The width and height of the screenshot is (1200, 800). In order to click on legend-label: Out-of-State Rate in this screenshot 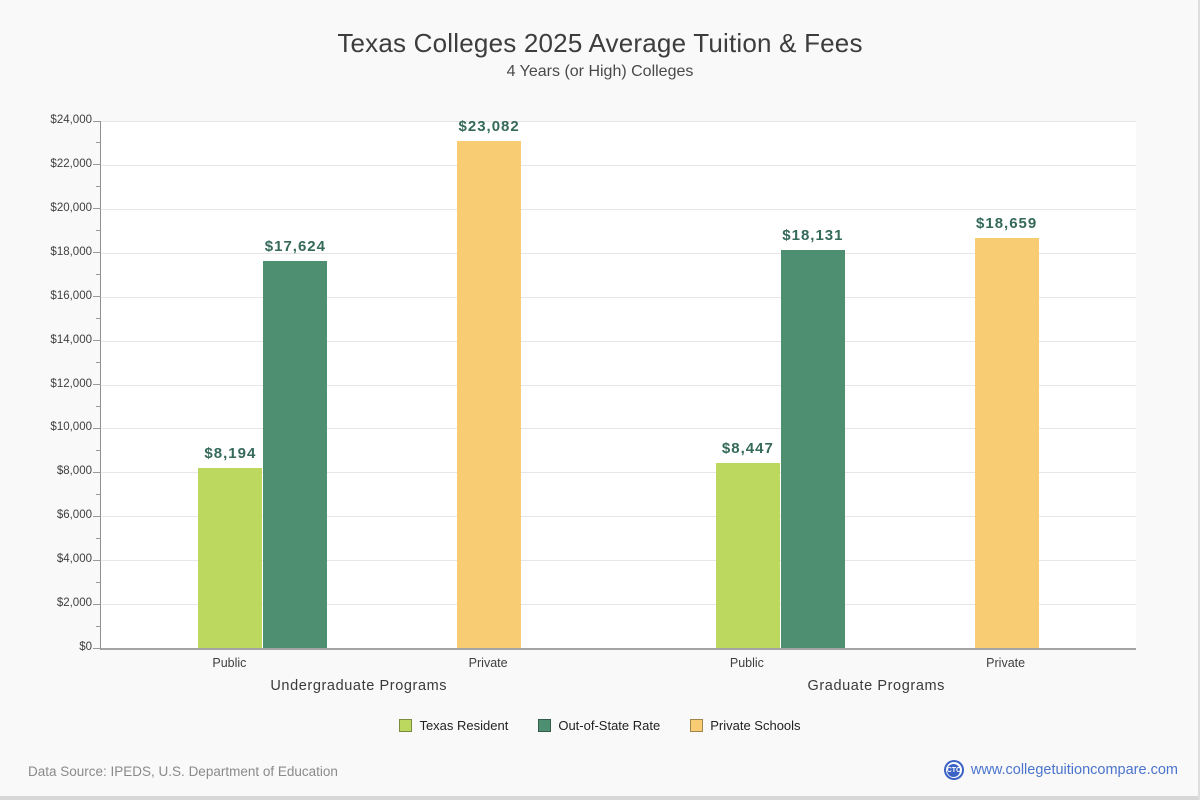, I will do `click(609, 725)`.